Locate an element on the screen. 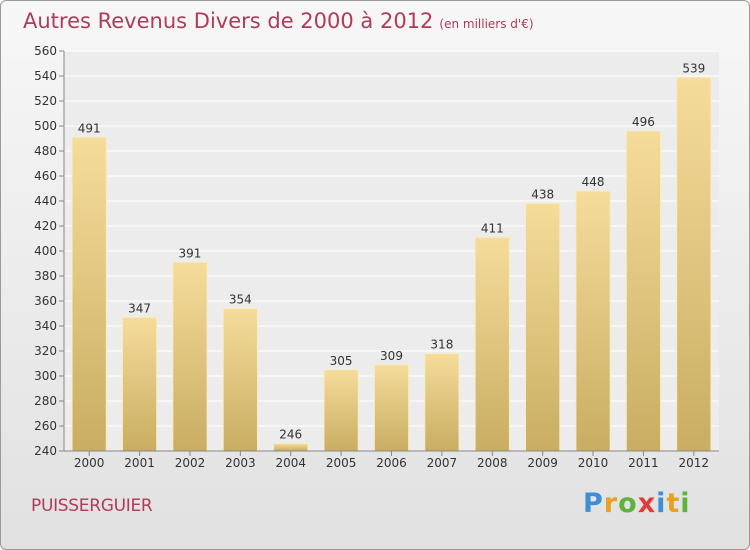 The height and width of the screenshot is (550, 750). x-tick-label-2010: 2010 is located at coordinates (593, 463).